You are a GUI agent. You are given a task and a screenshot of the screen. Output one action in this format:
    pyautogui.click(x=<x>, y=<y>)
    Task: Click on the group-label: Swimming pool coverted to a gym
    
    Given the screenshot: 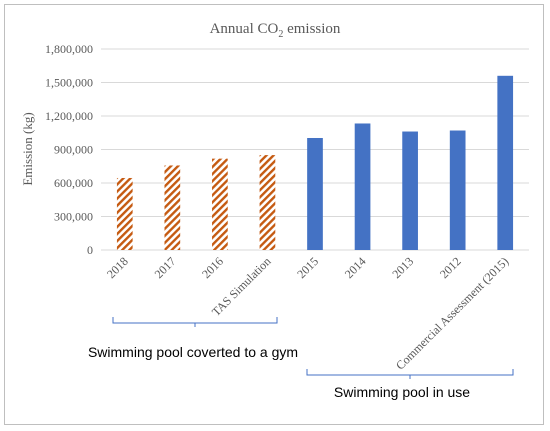 What is the action you would take?
    pyautogui.click(x=193, y=352)
    